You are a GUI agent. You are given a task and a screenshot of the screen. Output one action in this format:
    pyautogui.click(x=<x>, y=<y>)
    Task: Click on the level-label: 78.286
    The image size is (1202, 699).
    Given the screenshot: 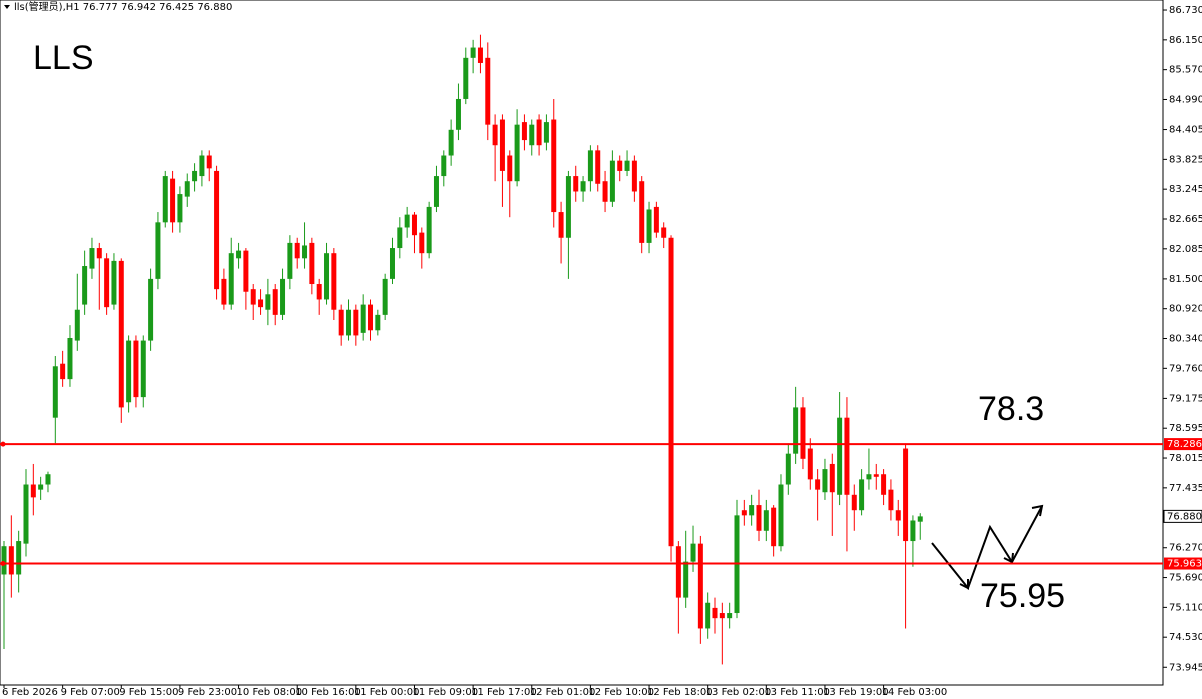 What is the action you would take?
    pyautogui.click(x=1184, y=444)
    